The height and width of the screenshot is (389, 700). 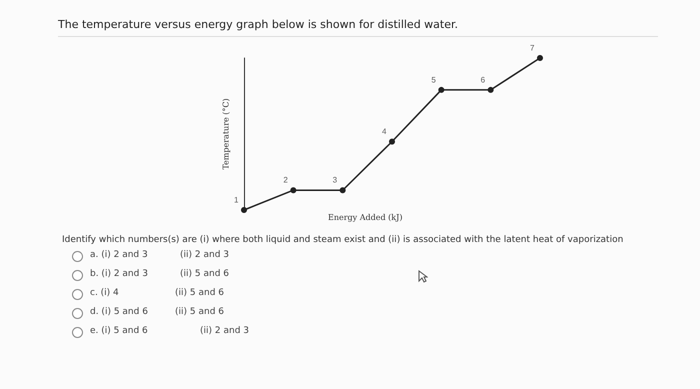 I want to click on annotation: 6, so click(x=483, y=79).